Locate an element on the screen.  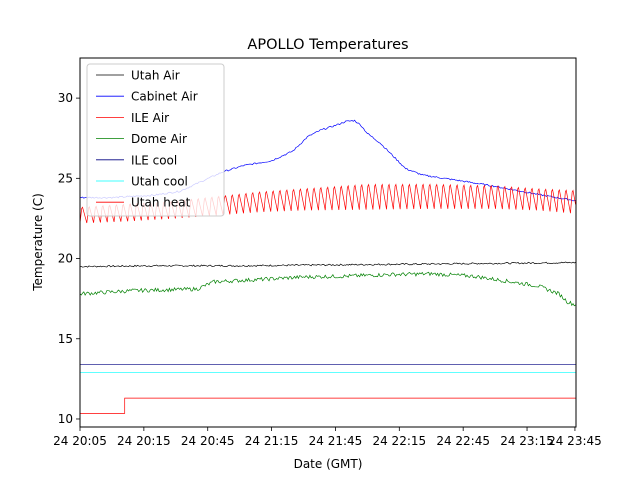
series-line-utah-heat is located at coordinates (328, 405).